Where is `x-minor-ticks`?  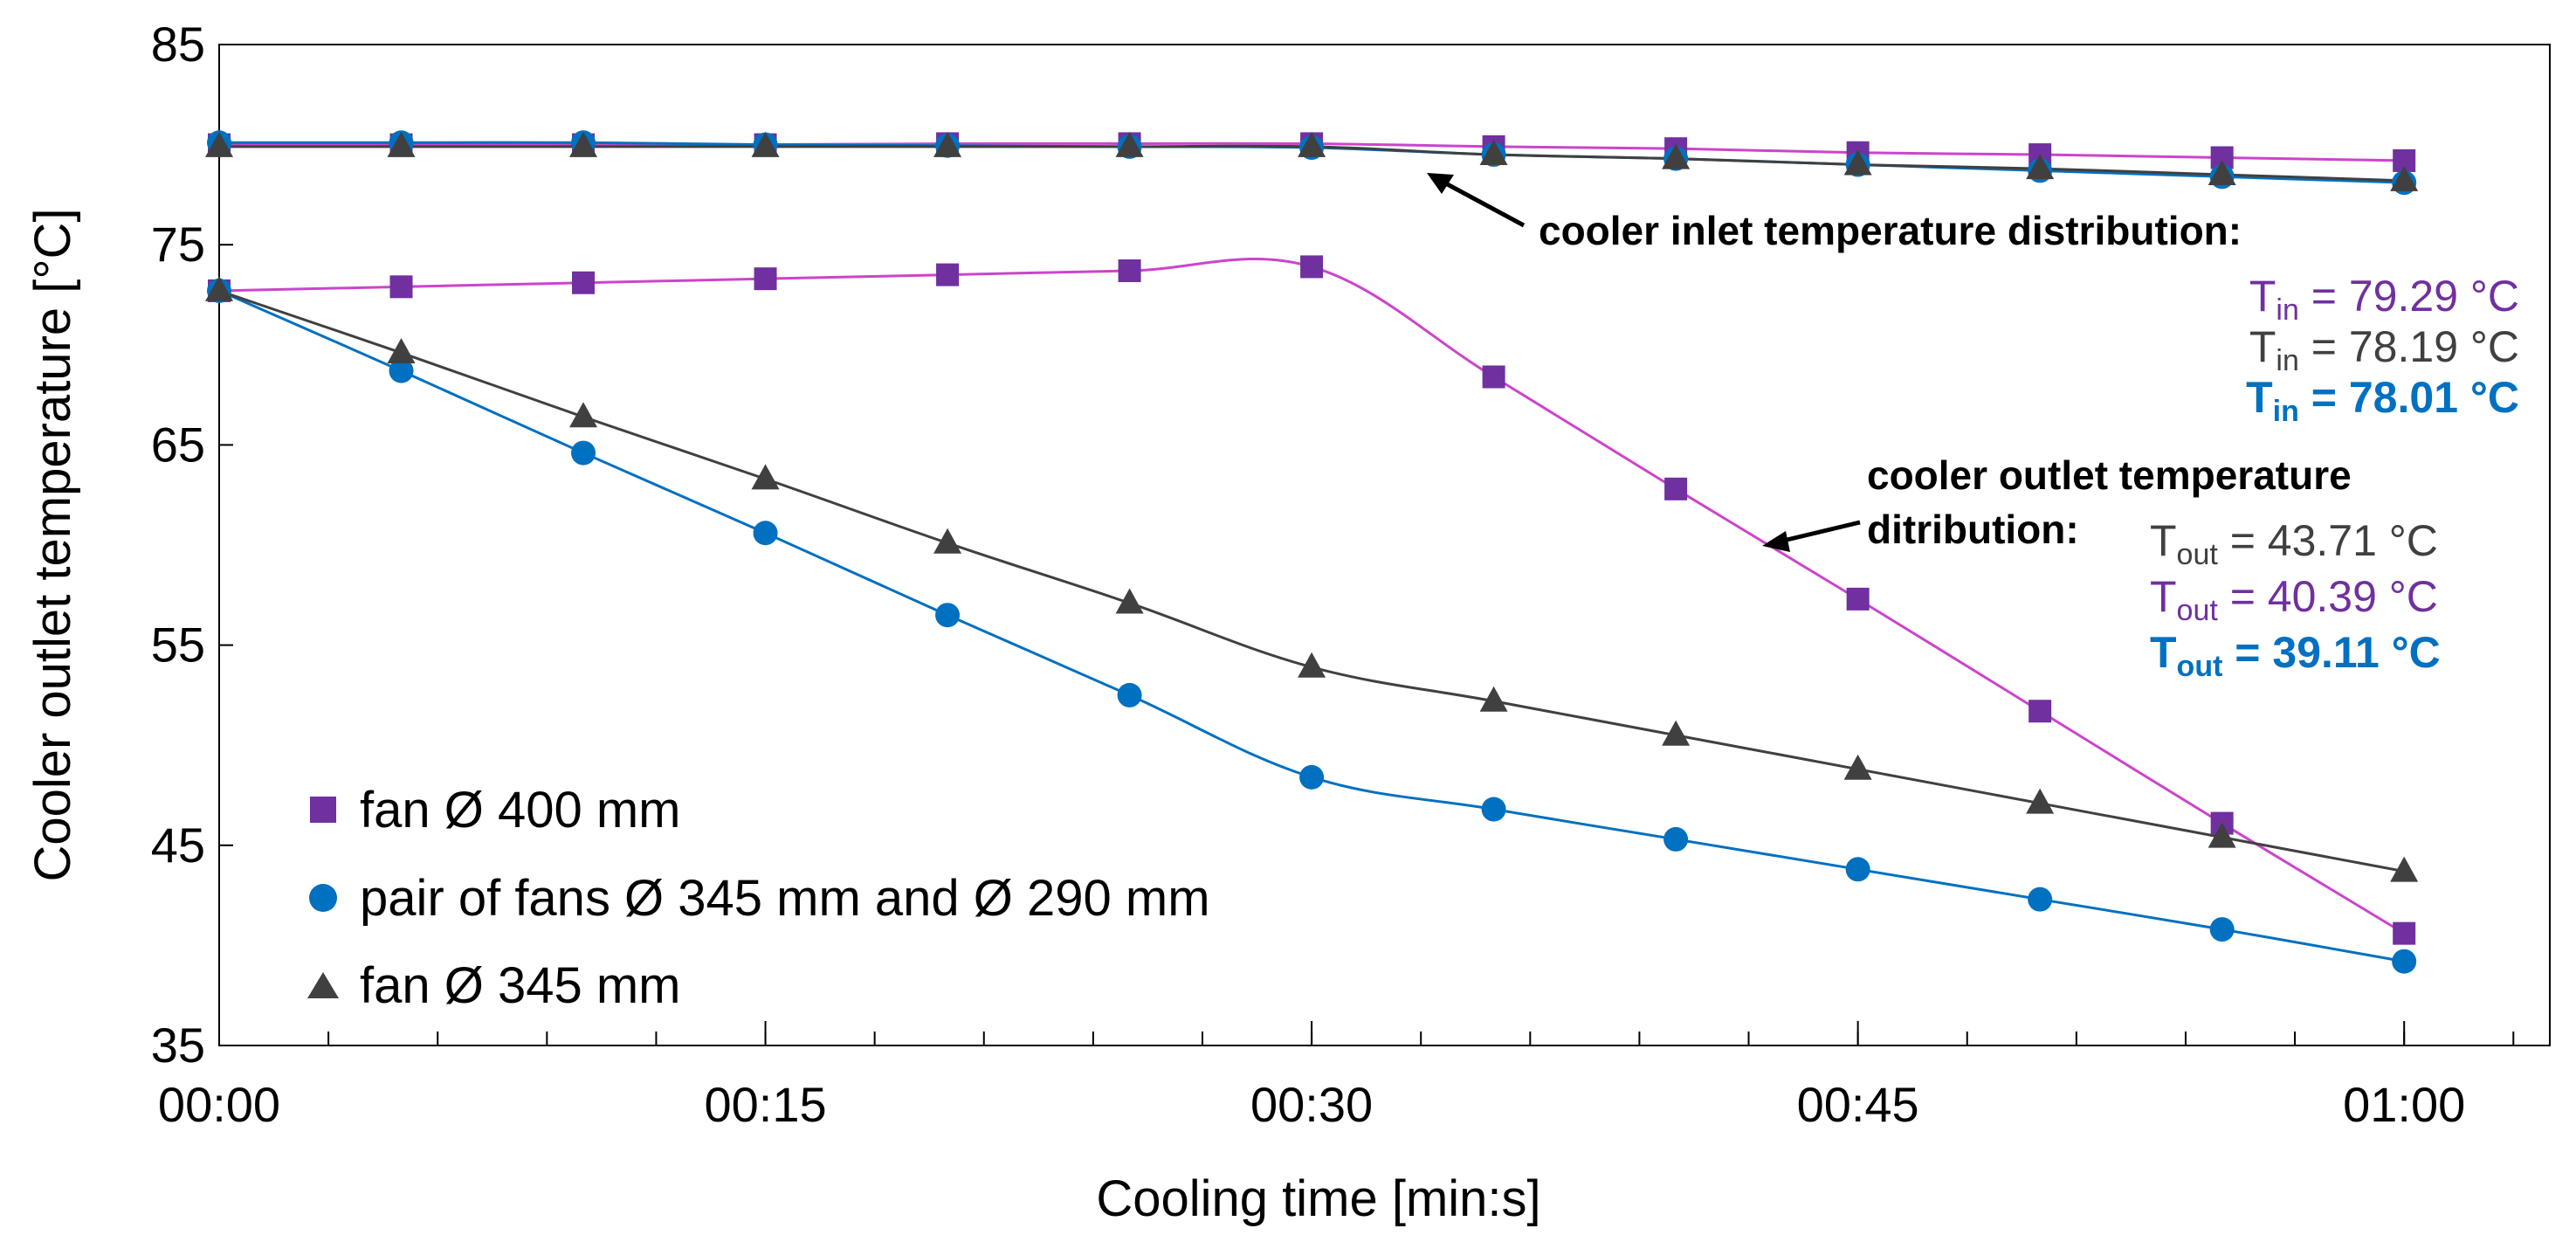
x-minor-ticks is located at coordinates (1421, 1038).